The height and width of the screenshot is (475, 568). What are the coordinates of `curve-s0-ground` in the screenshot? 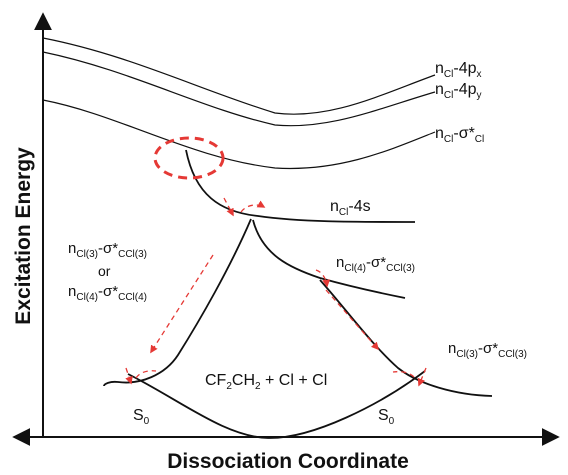 It's located at (276, 404).